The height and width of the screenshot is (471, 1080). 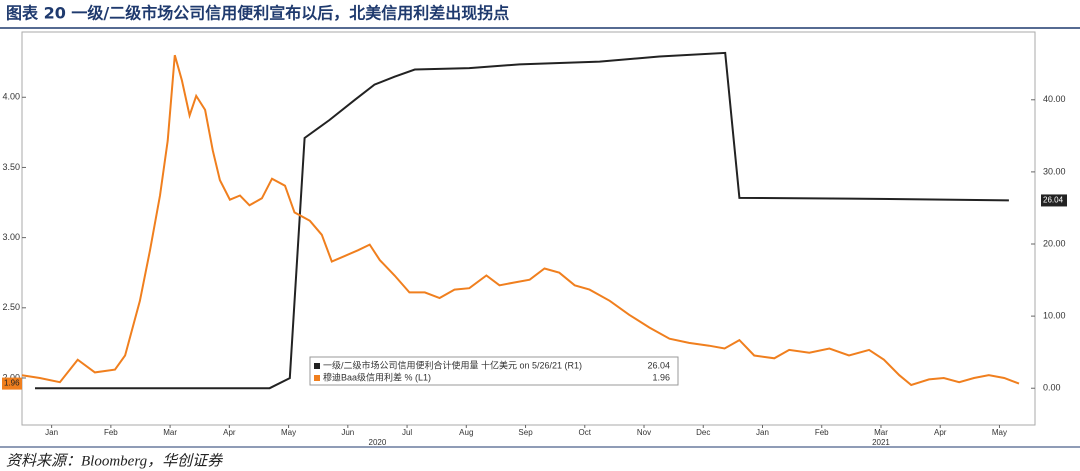 I want to click on legend-value: 26.04, so click(x=658, y=365).